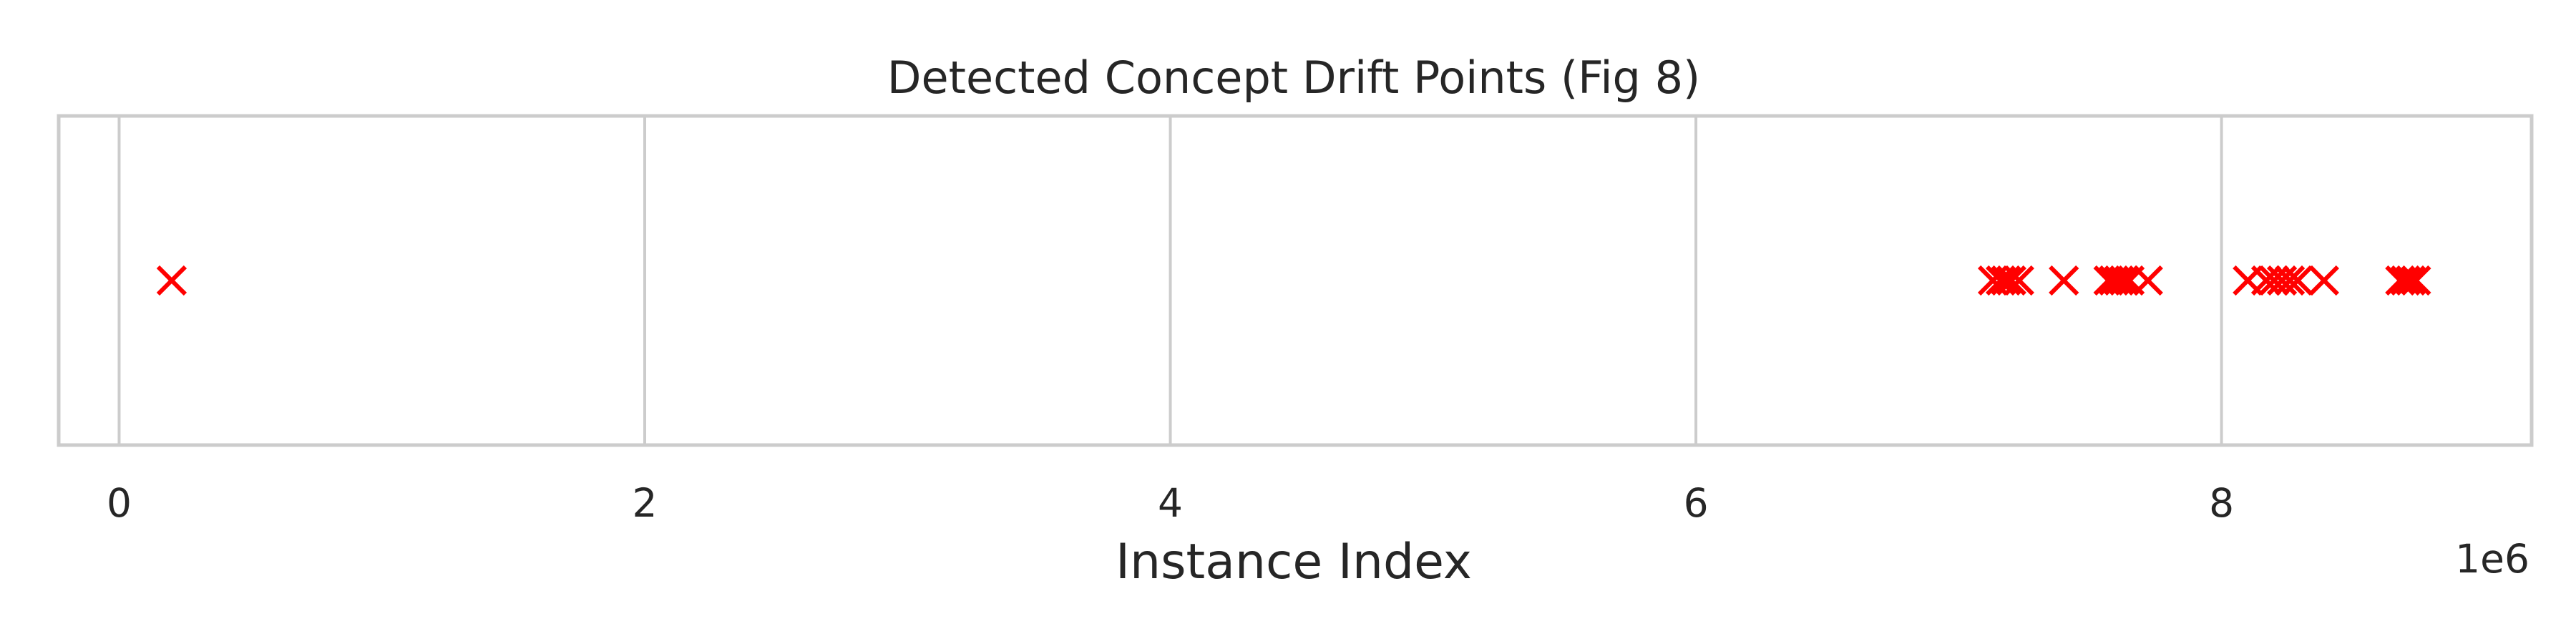 The image size is (2576, 644). What do you see at coordinates (2221, 503) in the screenshot?
I see `x-tick-label: 8` at bounding box center [2221, 503].